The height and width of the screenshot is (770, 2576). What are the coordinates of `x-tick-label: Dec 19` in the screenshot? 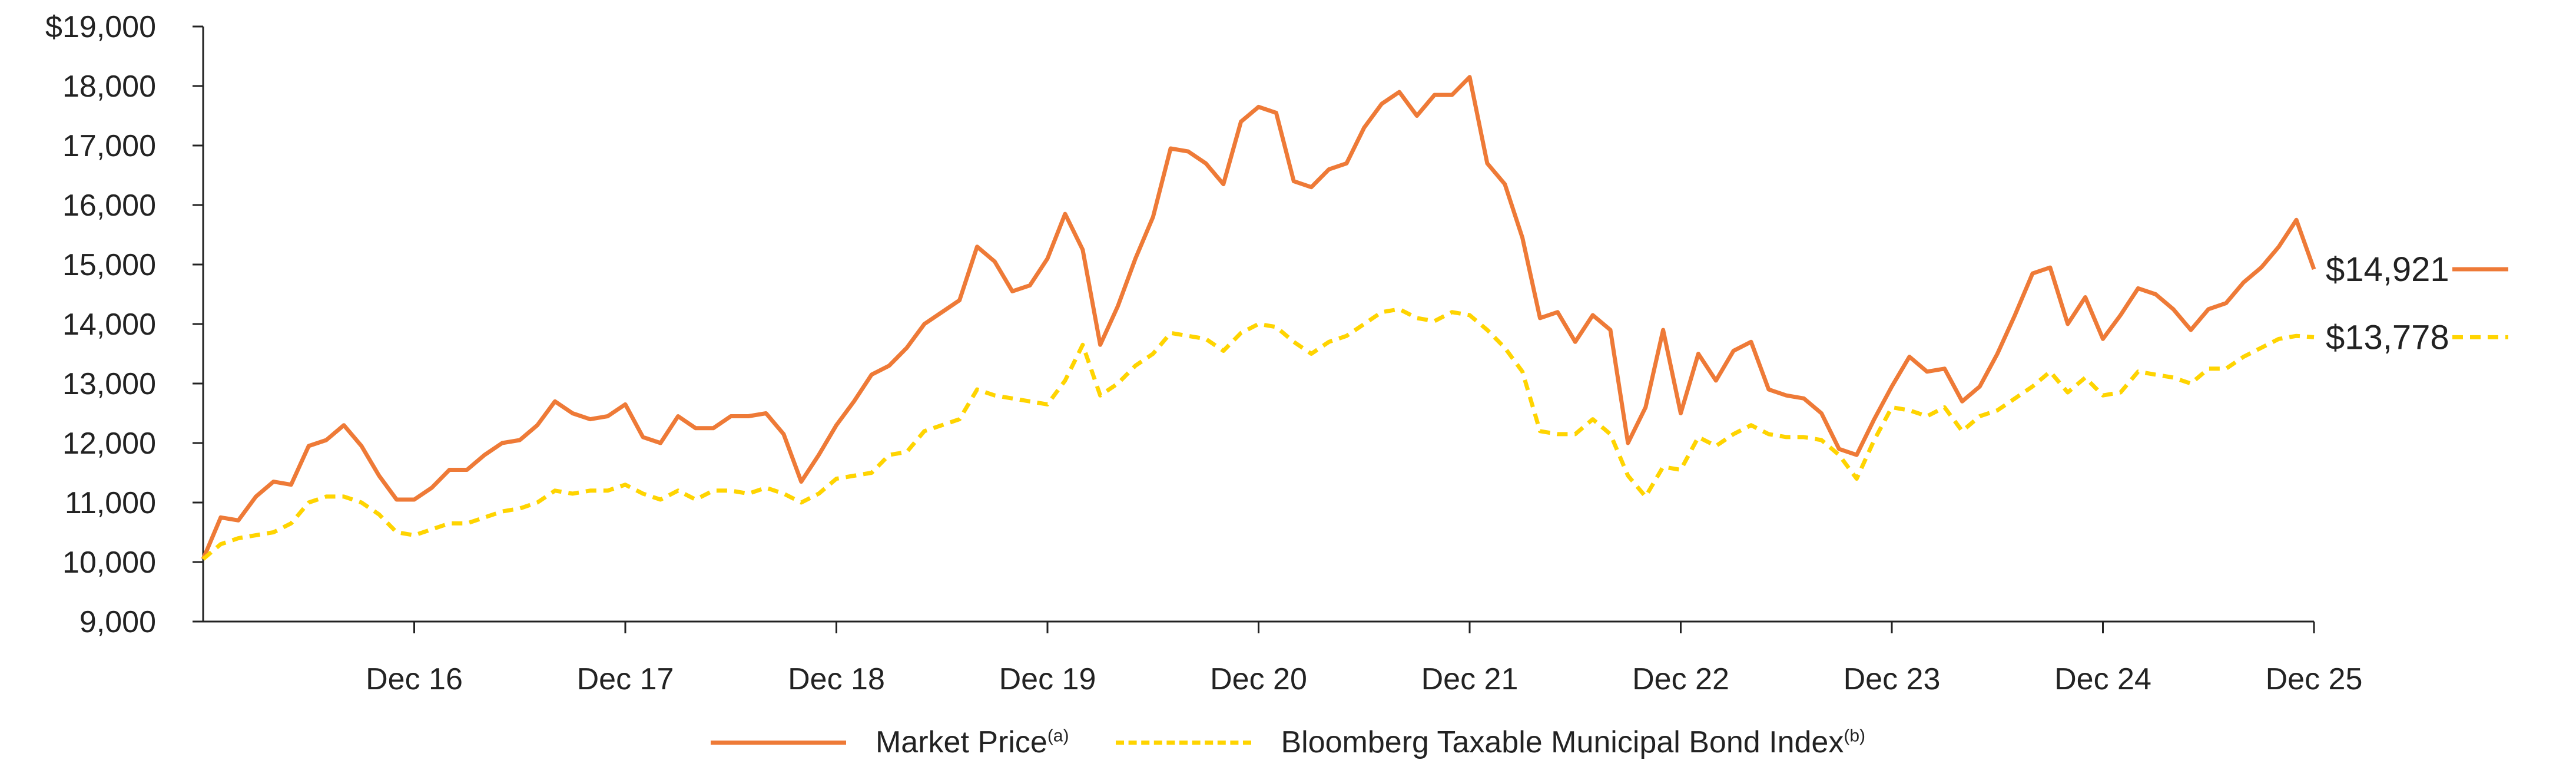 It's located at (1047, 679).